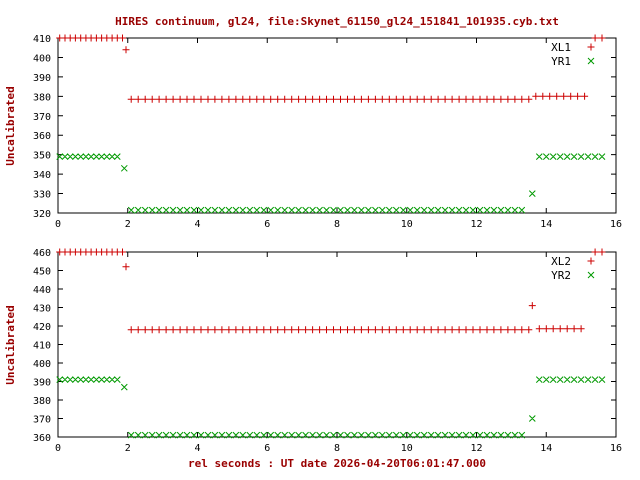  I want to click on y-tick-label: 440, so click(42, 290).